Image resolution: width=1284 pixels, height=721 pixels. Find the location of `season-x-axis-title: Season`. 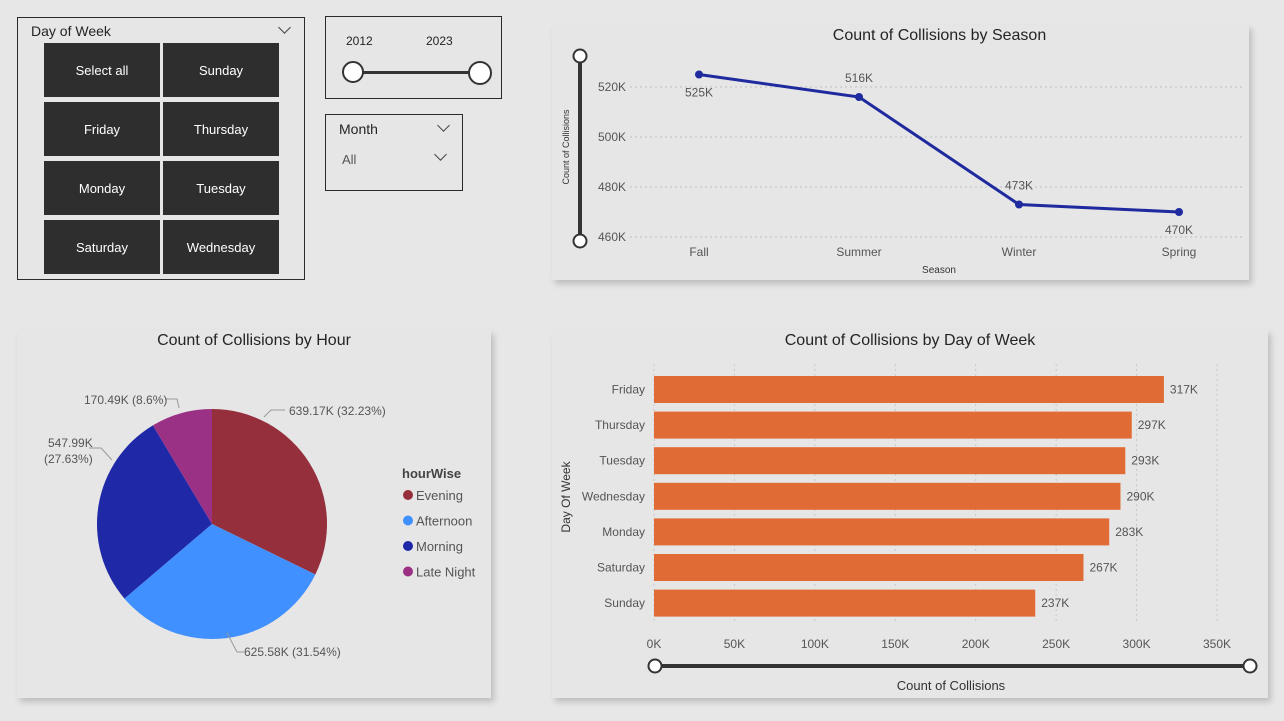

season-x-axis-title: Season is located at coordinates (939, 270).